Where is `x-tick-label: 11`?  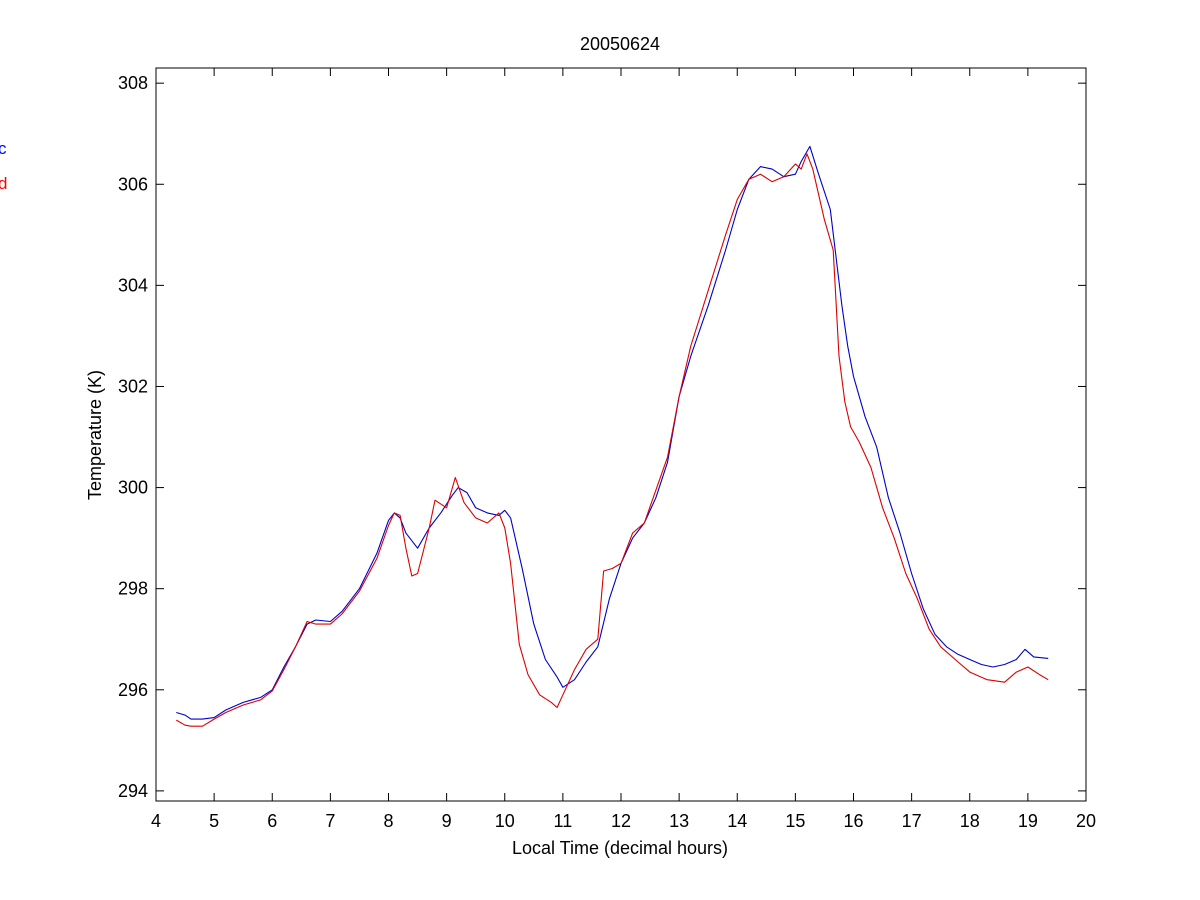
x-tick-label: 11 is located at coordinates (563, 821).